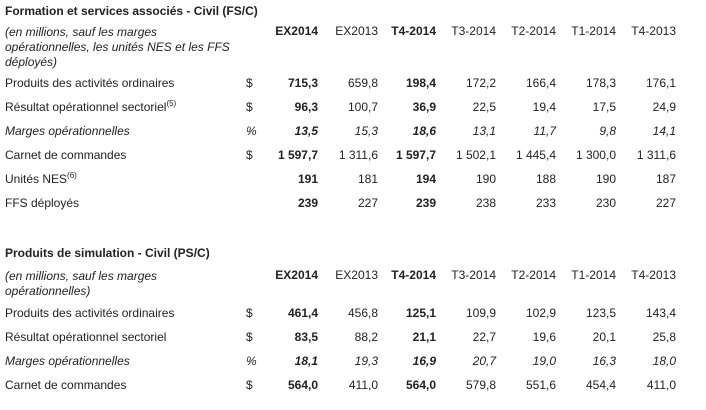 Image resolution: width=706 pixels, height=410 pixels. I want to click on cell: 13,5, so click(306, 131).